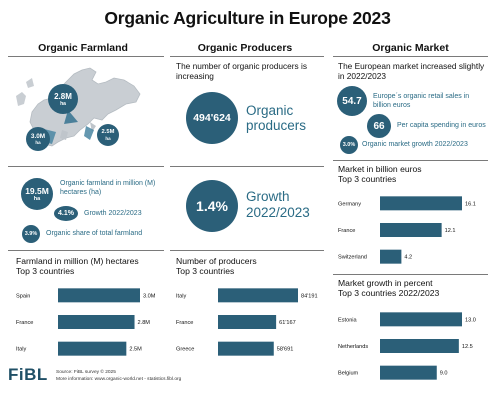 Image resolution: width=495 pixels, height=400 pixels. Describe the element at coordinates (245, 48) in the screenshot. I see `producers-heading: Organic Producers` at that location.